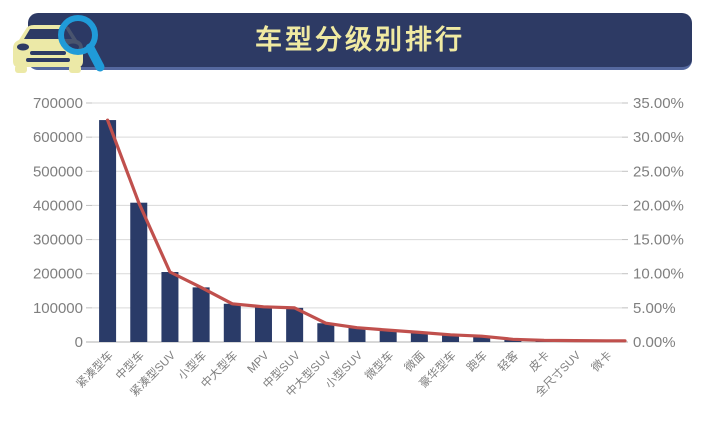 This screenshot has width=721, height=435. I want to click on y-axis-left-label: 200000, so click(58, 274).